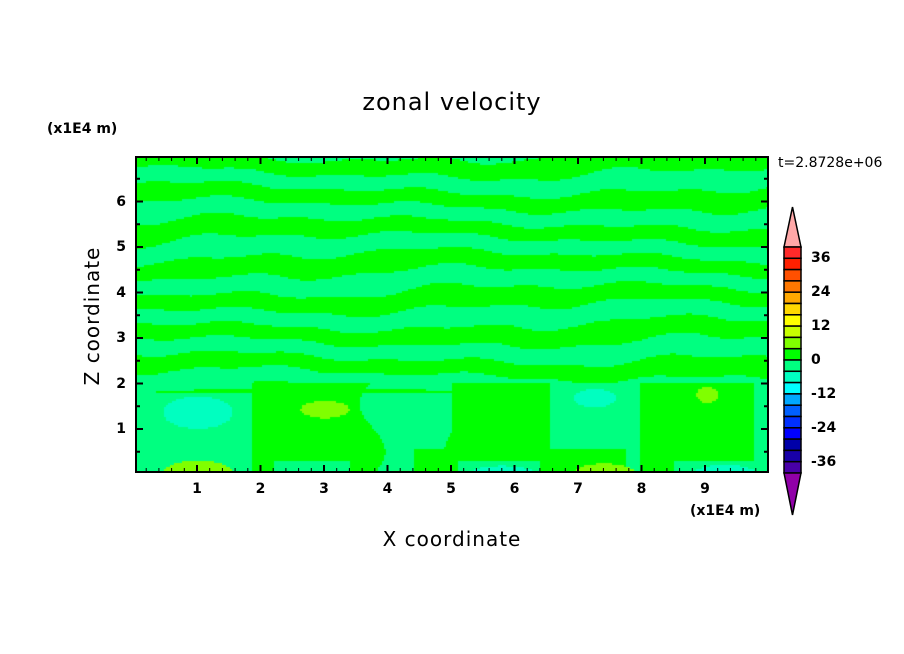  What do you see at coordinates (387, 489) in the screenshot?
I see `x-tick-label: 4` at bounding box center [387, 489].